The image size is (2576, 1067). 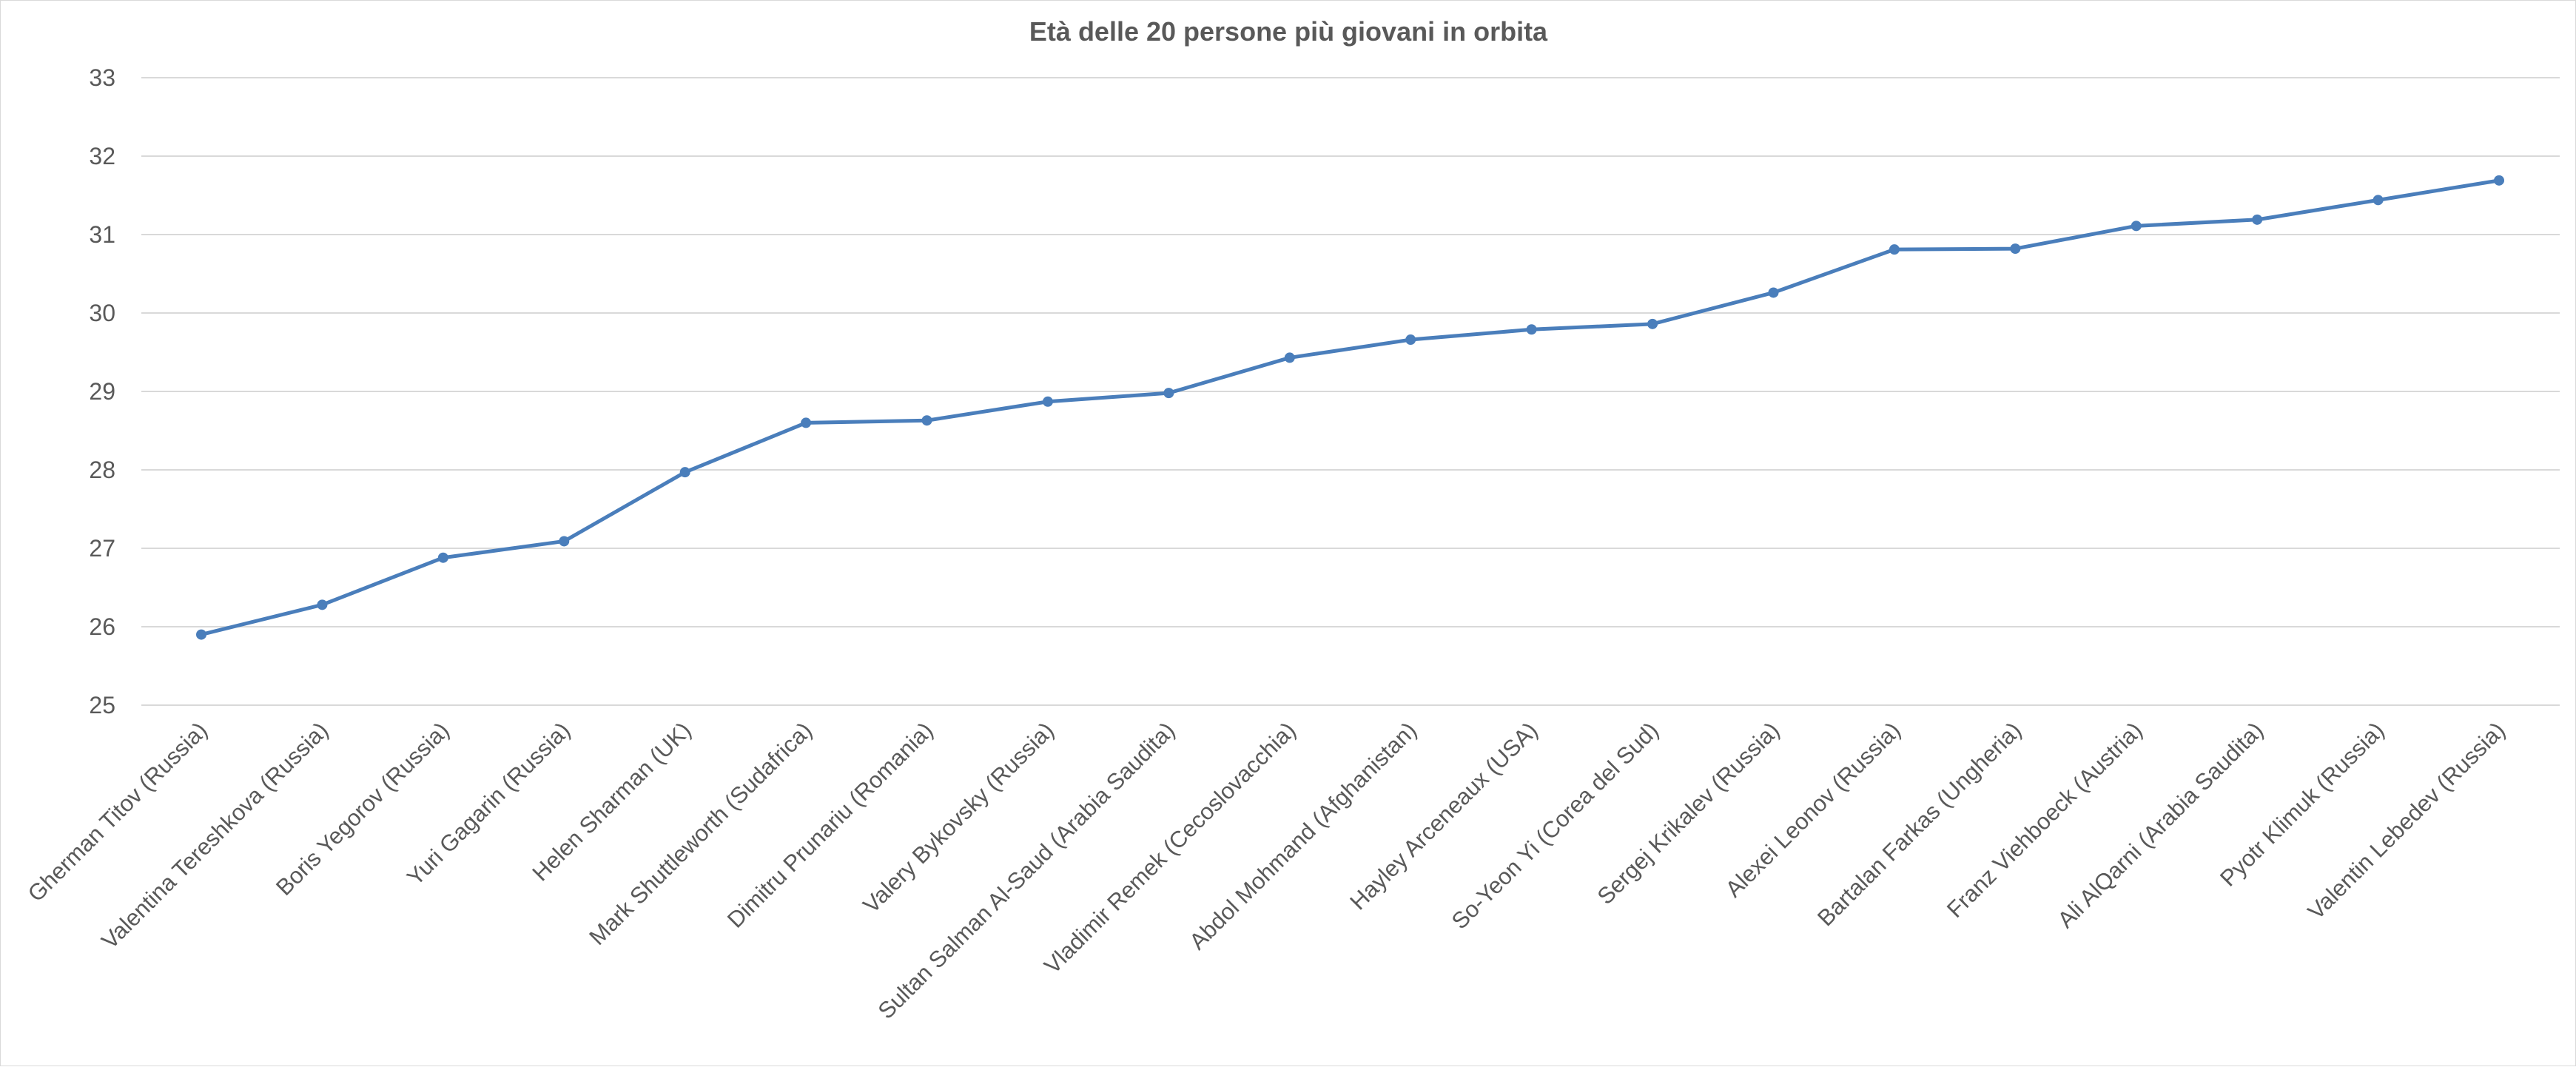 I want to click on x-tick-label: Bartalan Farkas (Ungheria), so click(x=1919, y=824).